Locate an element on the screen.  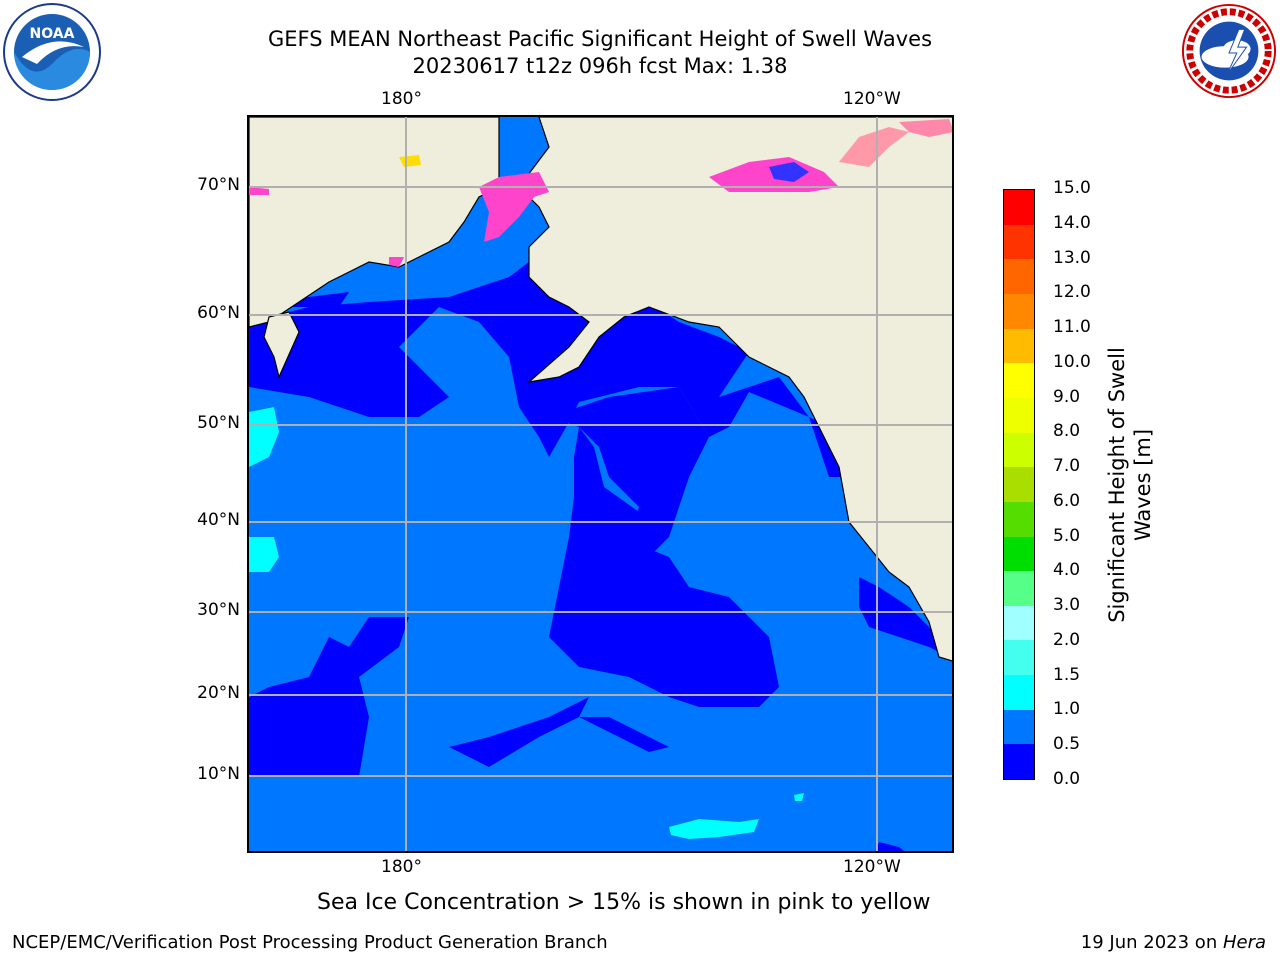
footer-date: 19 Jun 2023 on Hera is located at coordinates (1173, 942).